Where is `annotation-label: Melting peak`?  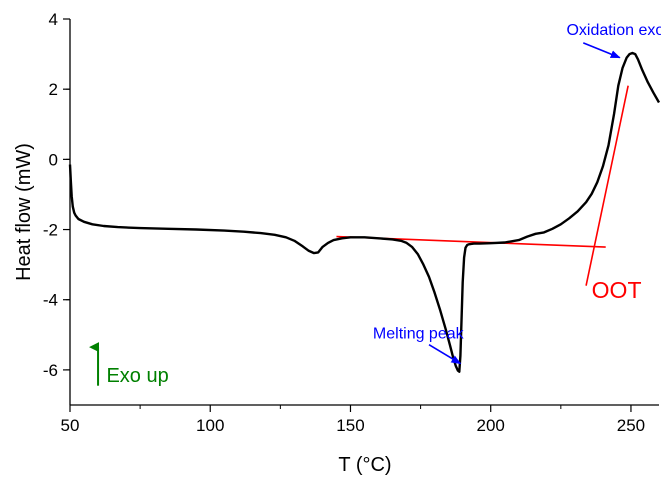 annotation-label: Melting peak is located at coordinates (419, 333).